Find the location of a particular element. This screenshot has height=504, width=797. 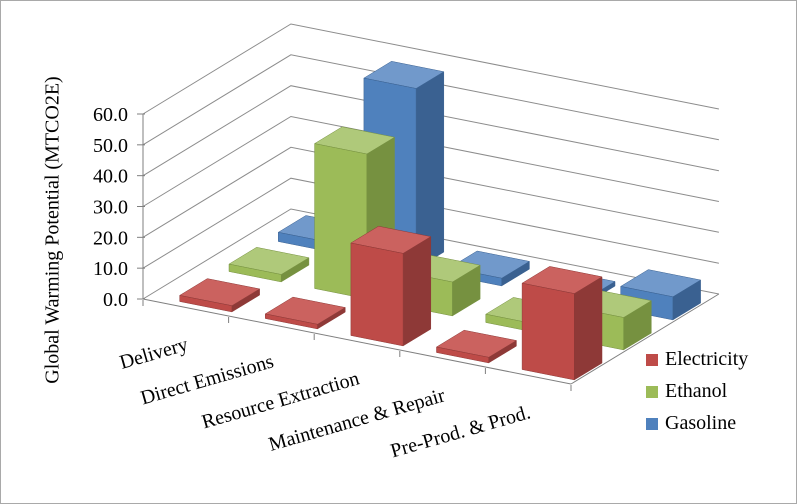

legend-item-electricity: Electricity is located at coordinates (697, 359).